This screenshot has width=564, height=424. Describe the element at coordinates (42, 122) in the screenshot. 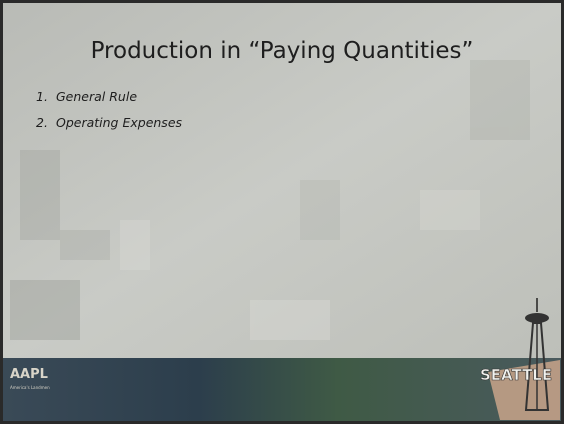

I see `item-number: 2.` at that location.